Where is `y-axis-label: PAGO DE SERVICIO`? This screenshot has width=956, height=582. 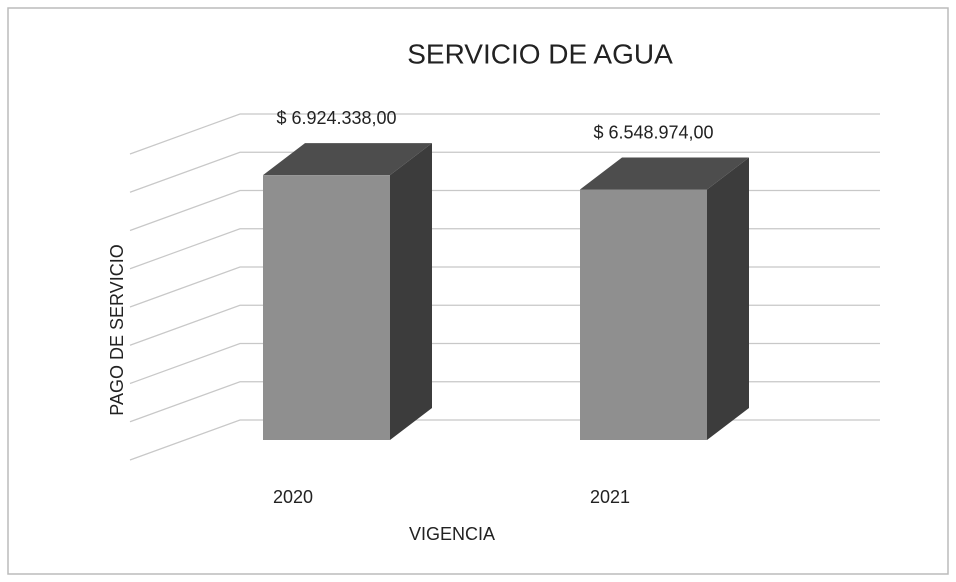
y-axis-label: PAGO DE SERVICIO is located at coordinates (117, 329).